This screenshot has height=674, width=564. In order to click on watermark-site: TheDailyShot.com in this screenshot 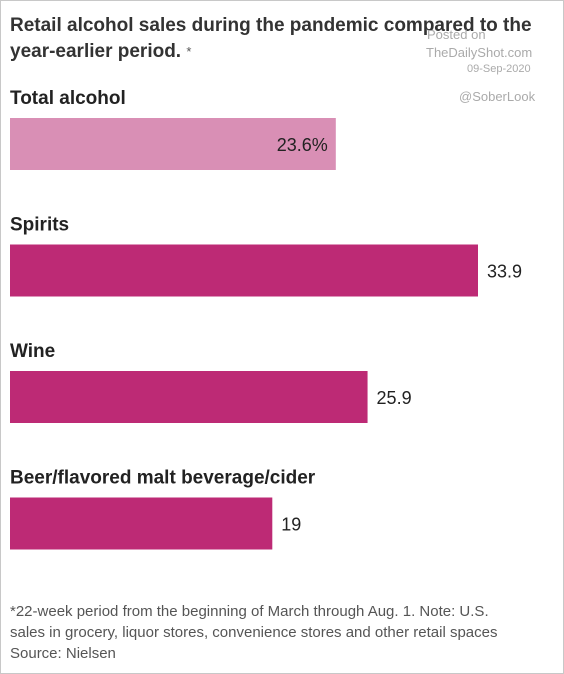, I will do `click(479, 52)`.